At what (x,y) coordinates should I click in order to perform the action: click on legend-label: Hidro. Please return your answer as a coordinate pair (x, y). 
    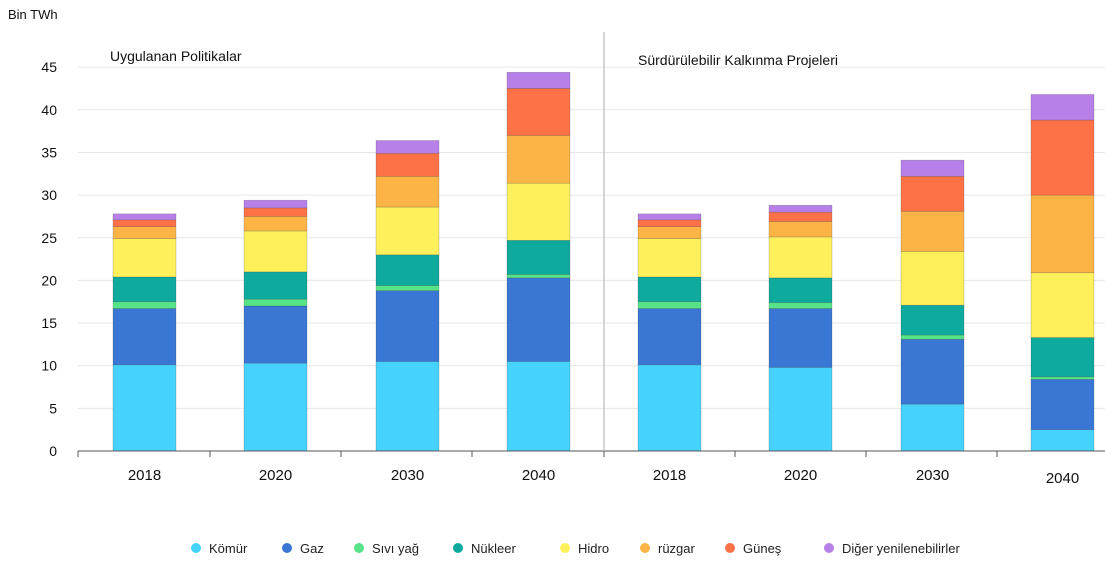
    Looking at the image, I should click on (593, 548).